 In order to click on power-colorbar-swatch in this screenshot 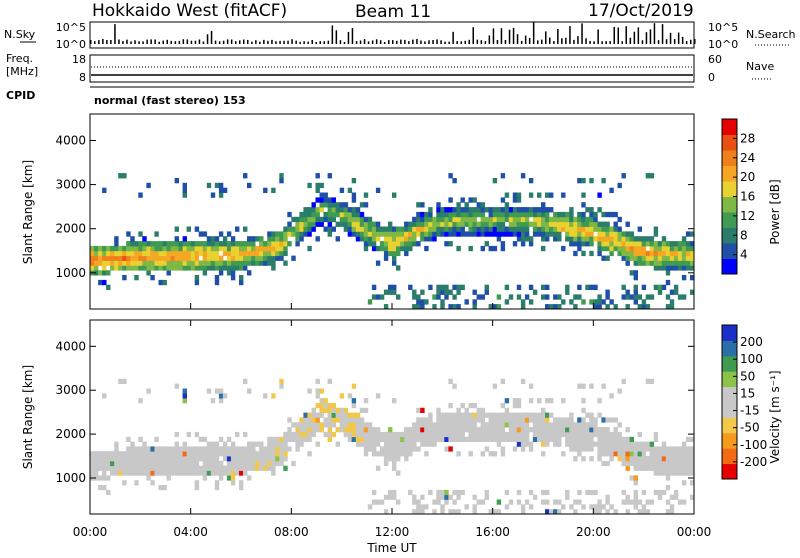, I will do `click(729, 266)`.